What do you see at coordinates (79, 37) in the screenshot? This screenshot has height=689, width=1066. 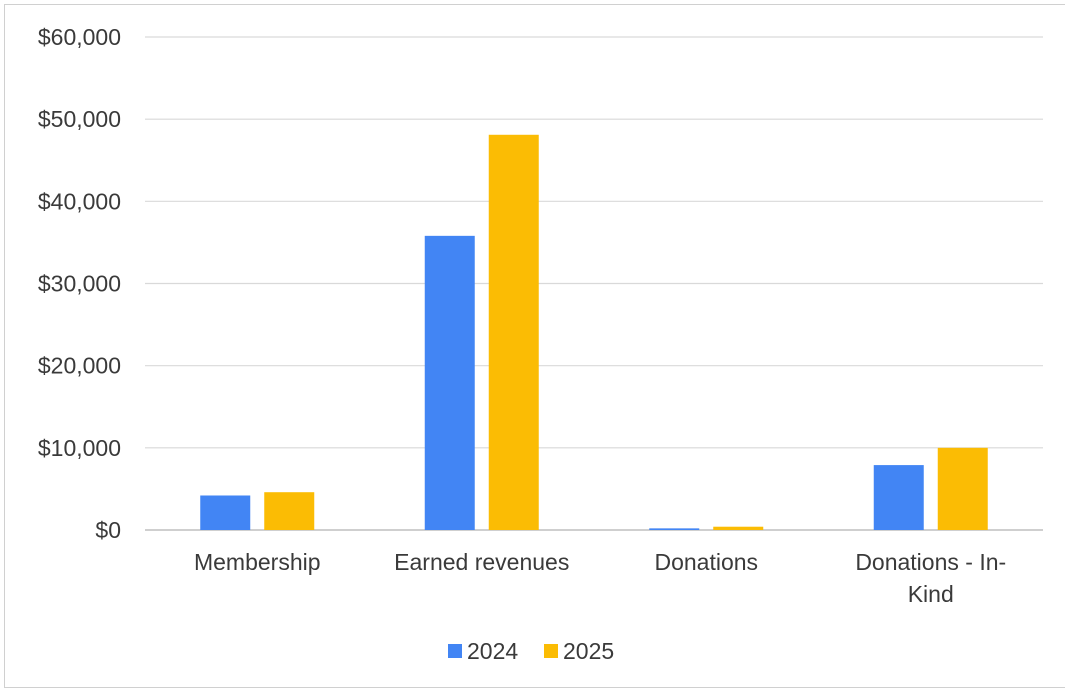 I see `y-tick-label: $60,000` at bounding box center [79, 37].